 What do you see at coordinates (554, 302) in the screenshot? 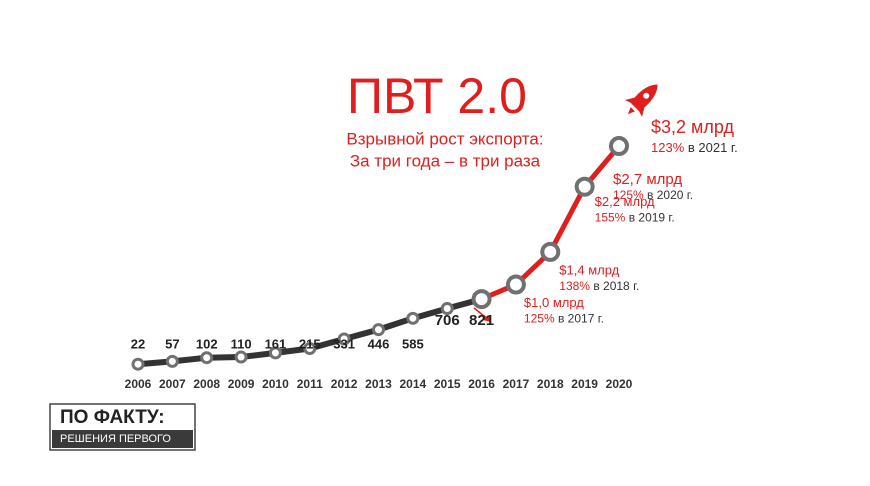
I see `value-label: $1,0 млрд` at bounding box center [554, 302].